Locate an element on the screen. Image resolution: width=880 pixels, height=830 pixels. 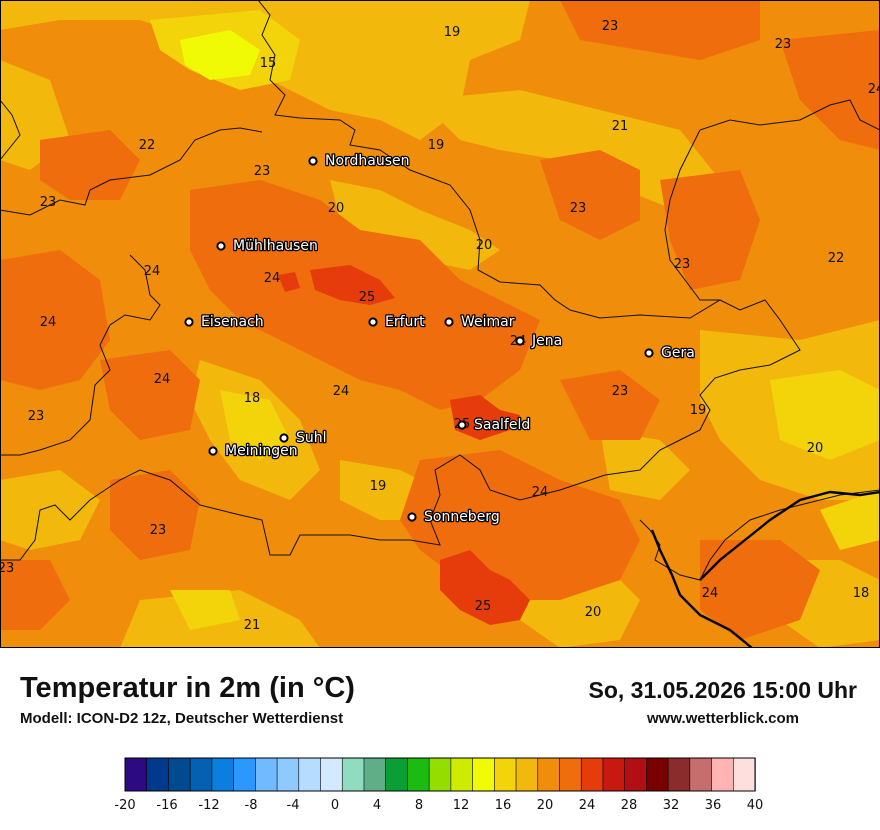
temperature-label: 15 is located at coordinates (268, 63).